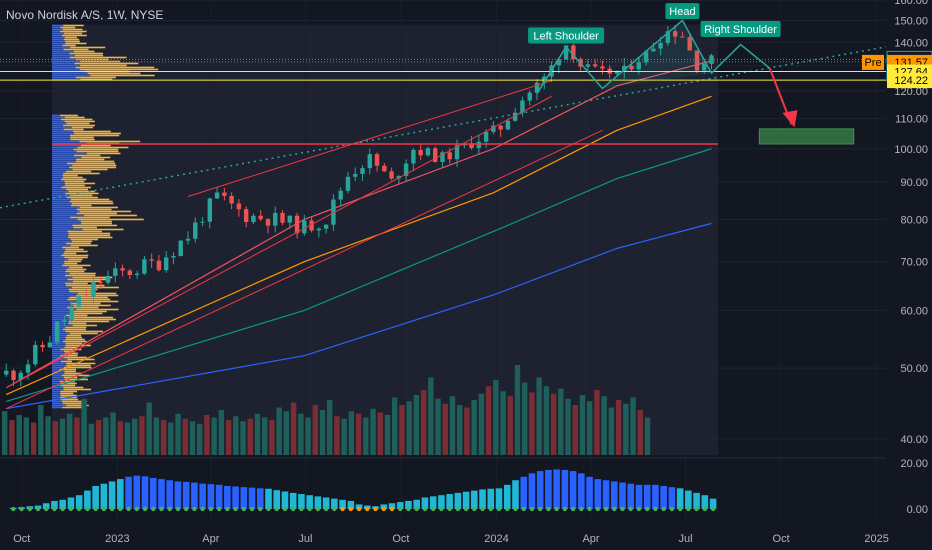 The image size is (932, 550). What do you see at coordinates (911, 81) in the screenshot?
I see `level-lower-label: 124.22` at bounding box center [911, 81].